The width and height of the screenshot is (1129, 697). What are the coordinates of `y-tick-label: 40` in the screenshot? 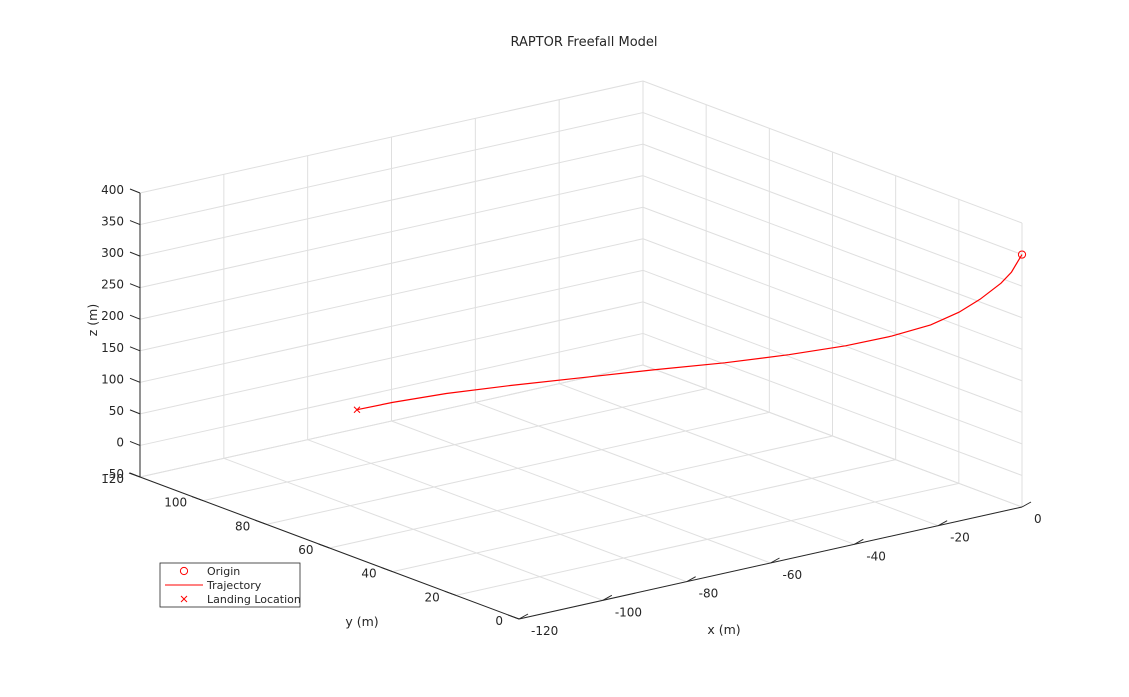 It's located at (368, 574).